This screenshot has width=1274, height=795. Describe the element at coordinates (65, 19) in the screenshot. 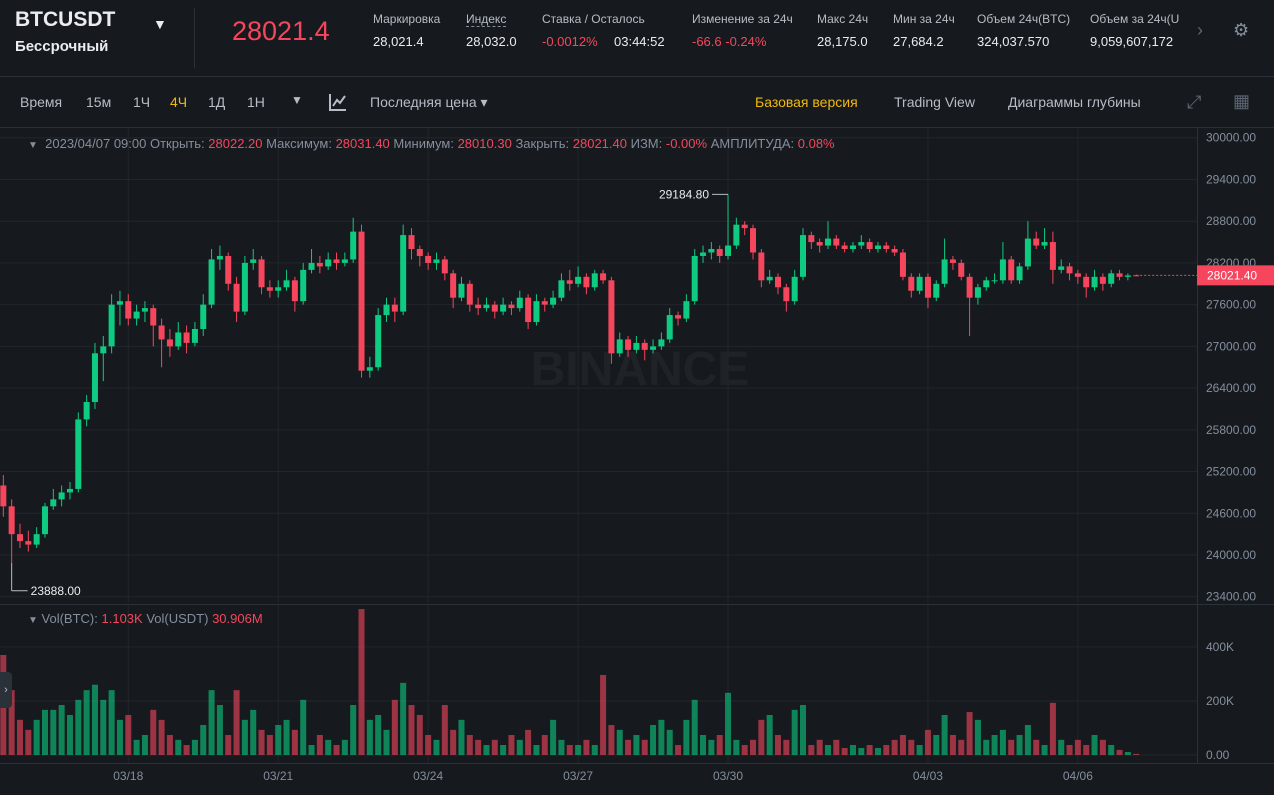

I see `symbol: BTCUSDT` at that location.